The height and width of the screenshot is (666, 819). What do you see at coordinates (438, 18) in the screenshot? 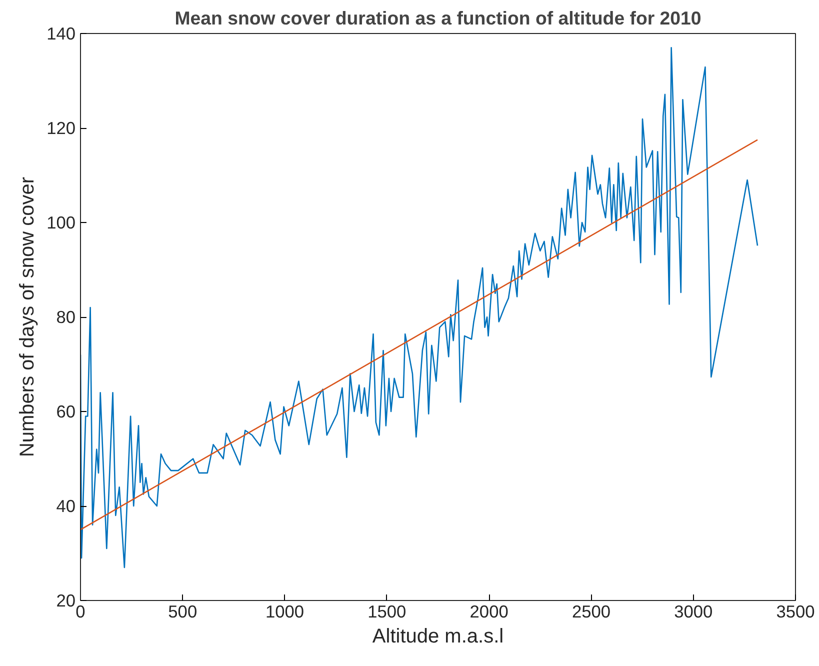
I see `chart-title: Mean snow cover duration as a function of altitude for 2010` at bounding box center [438, 18].